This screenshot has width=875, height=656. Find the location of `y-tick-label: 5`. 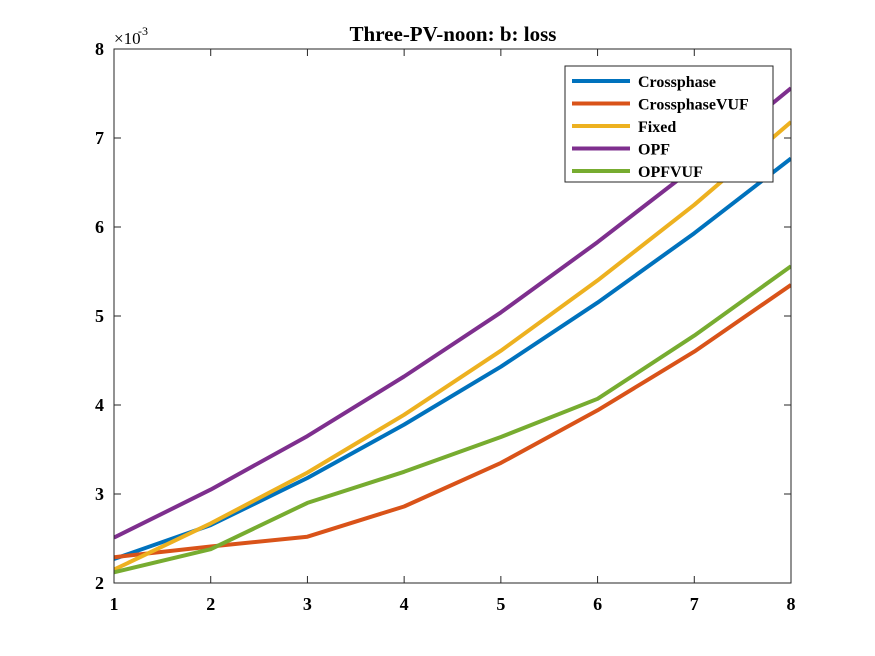

y-tick-label: 5 is located at coordinates (99, 316).